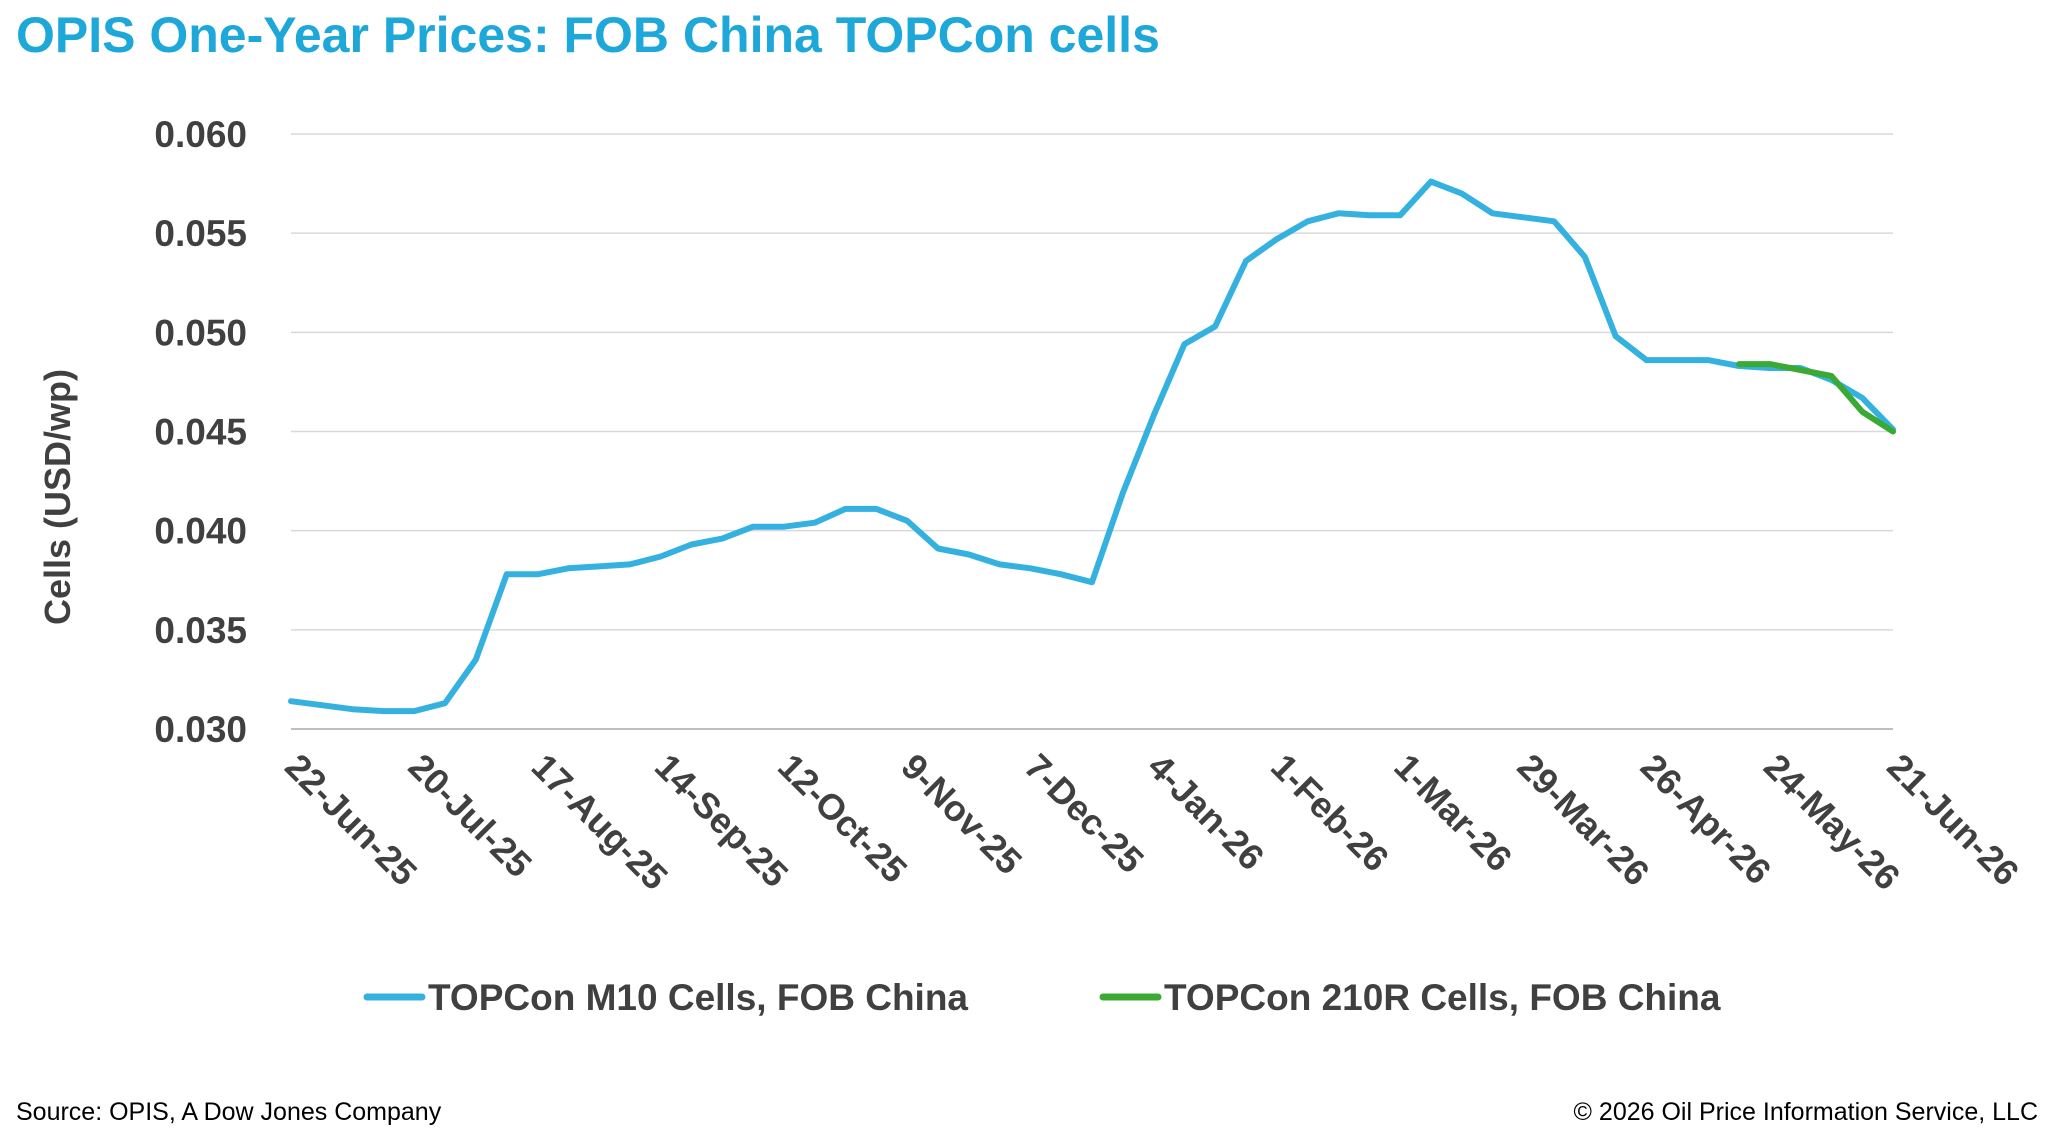 The image size is (2048, 1141). I want to click on x-tick-label: 1-Feb-26, so click(1330, 813).